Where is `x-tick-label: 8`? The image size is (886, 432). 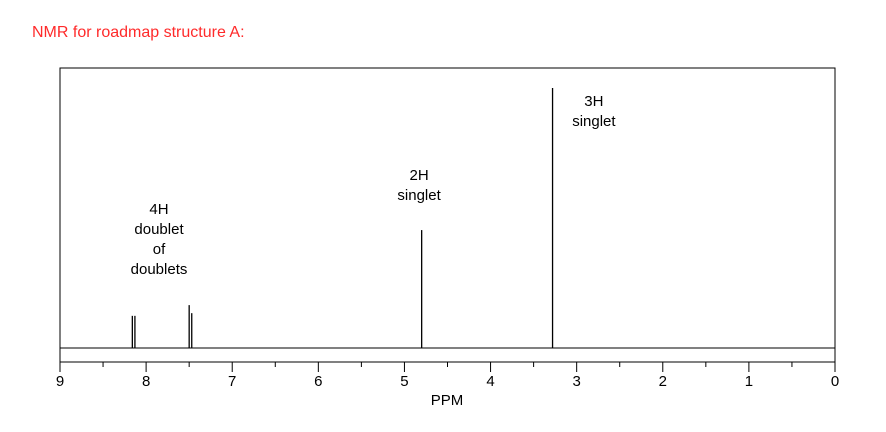 x-tick-label: 8 is located at coordinates (146, 381).